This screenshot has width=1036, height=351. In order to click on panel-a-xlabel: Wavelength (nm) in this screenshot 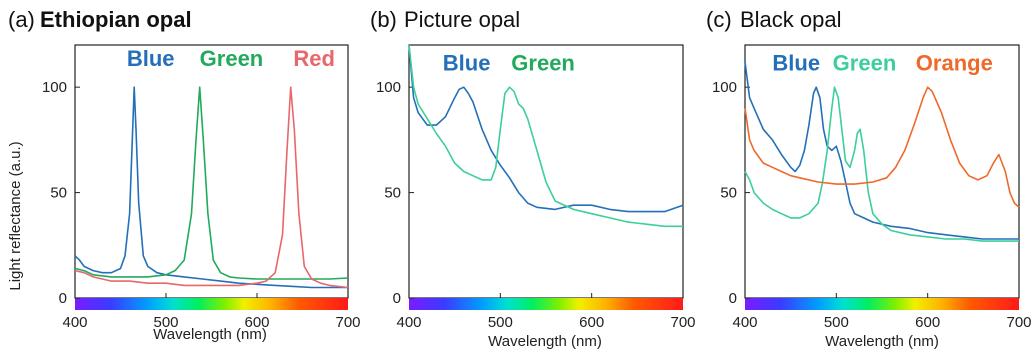, I will do `click(210, 334)`.